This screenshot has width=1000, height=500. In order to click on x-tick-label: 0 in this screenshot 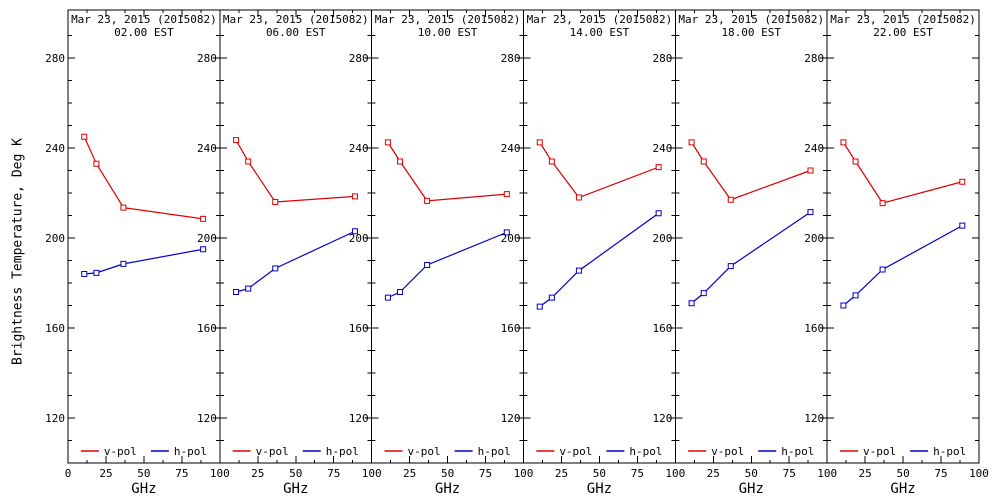, I will do `click(68, 473)`.